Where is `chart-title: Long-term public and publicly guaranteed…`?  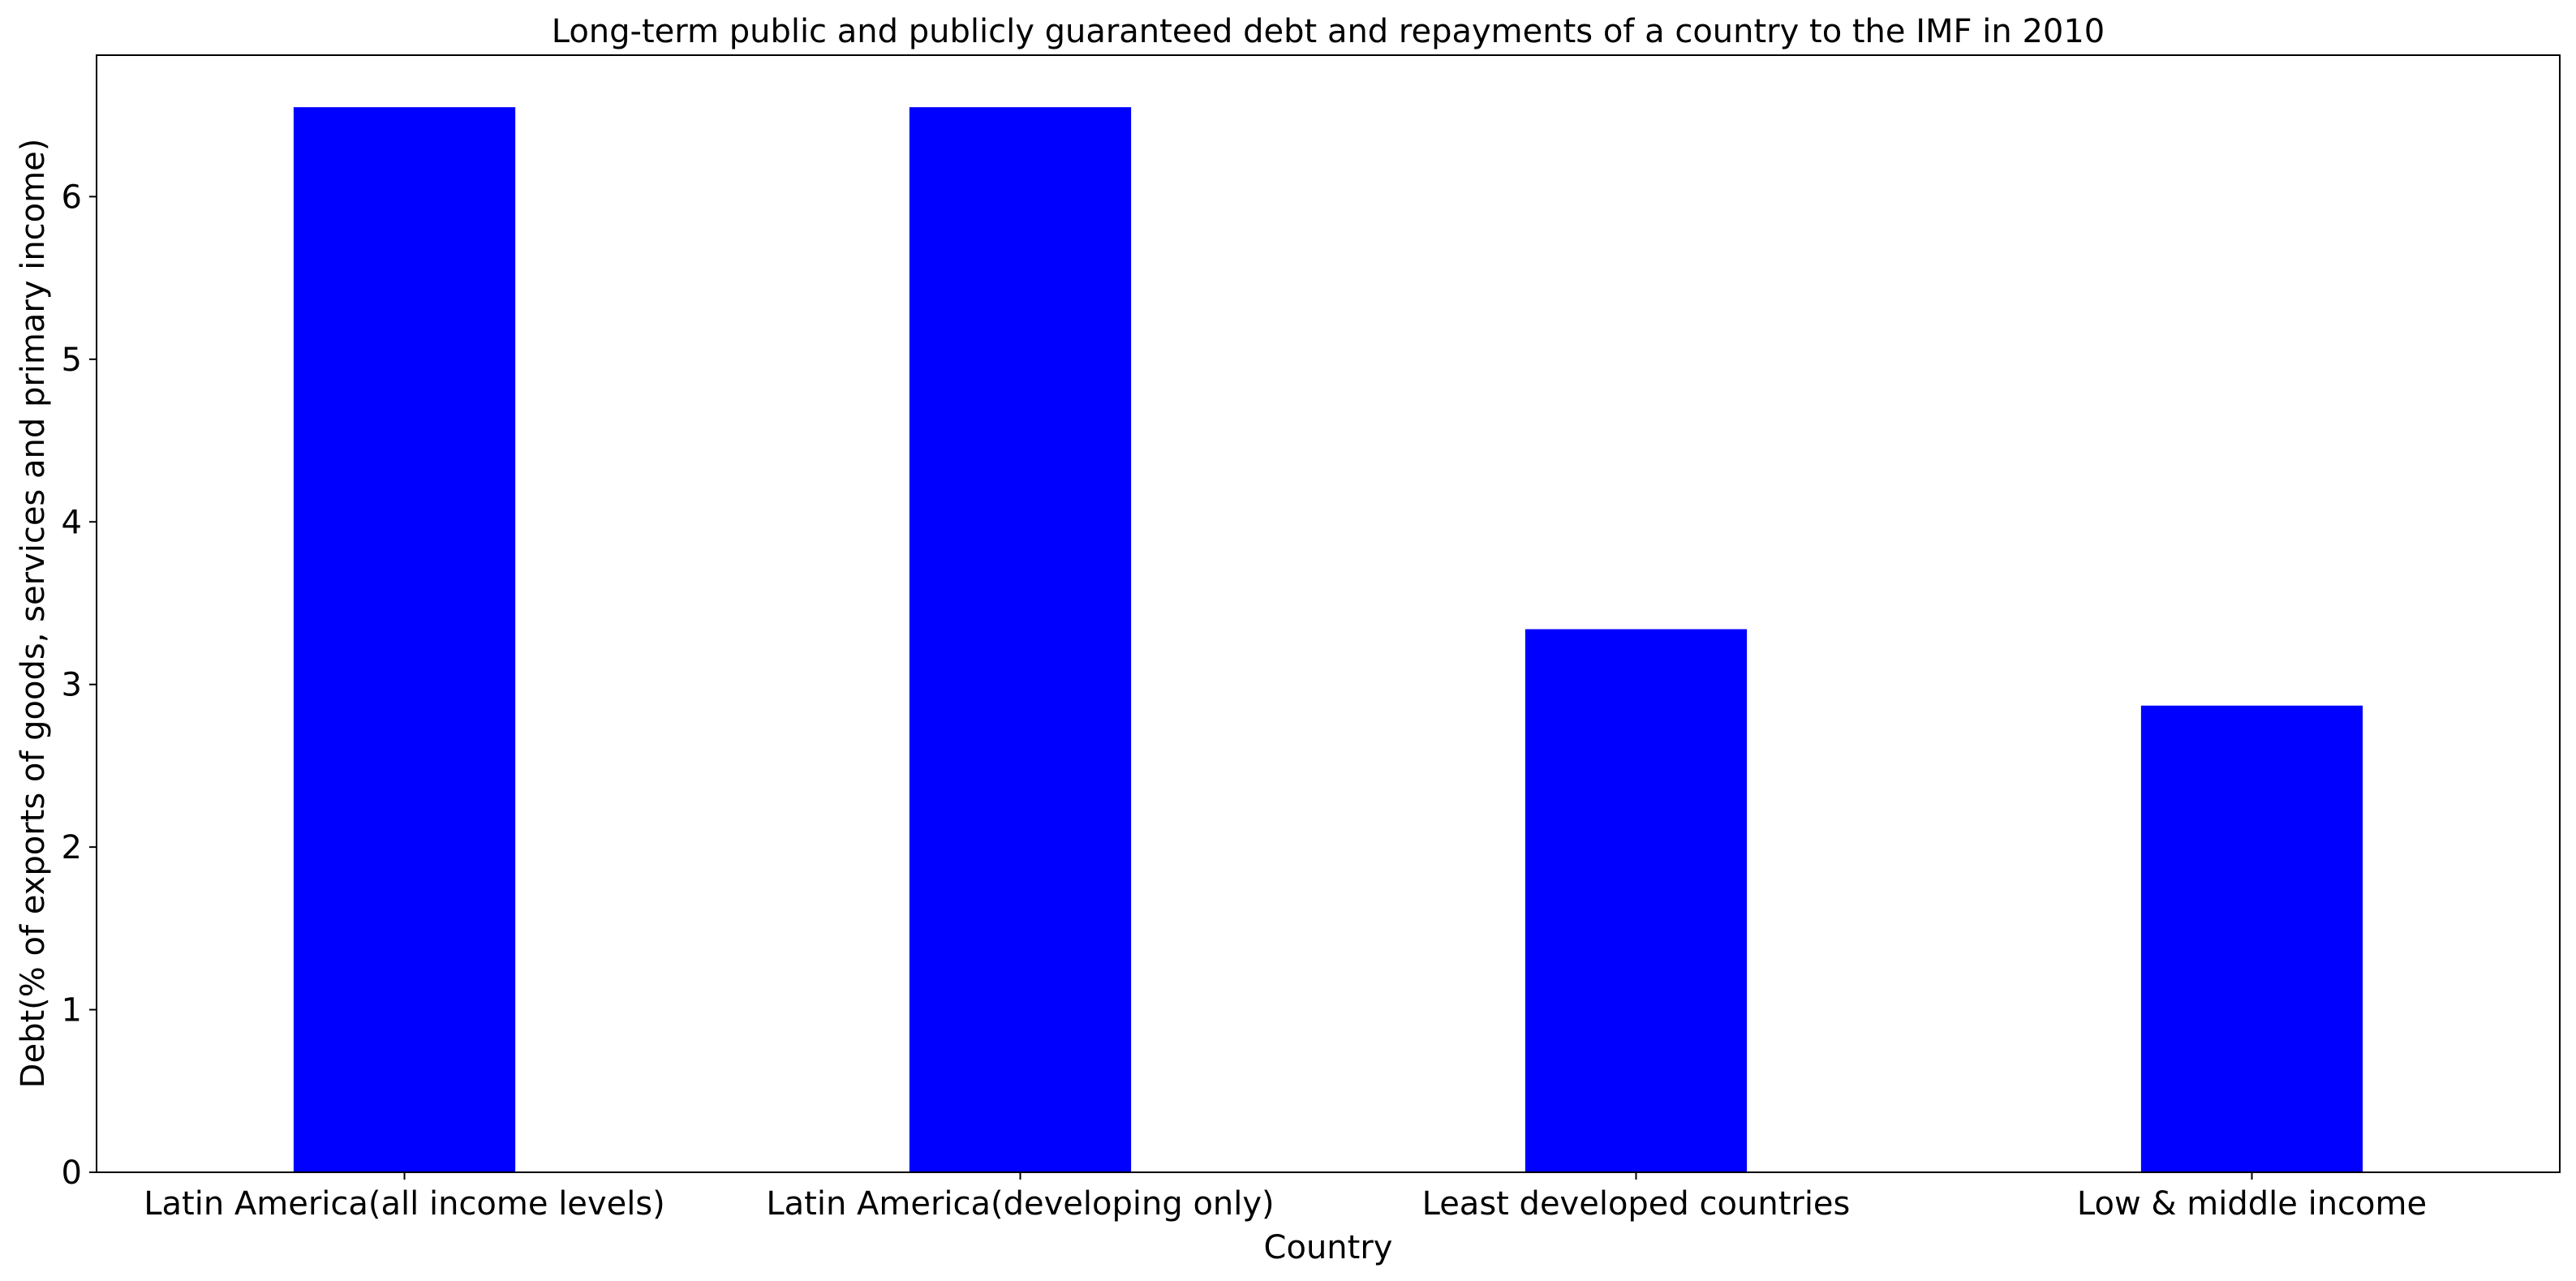 chart-title: Long-term public and publicly guaranteed… is located at coordinates (1328, 31).